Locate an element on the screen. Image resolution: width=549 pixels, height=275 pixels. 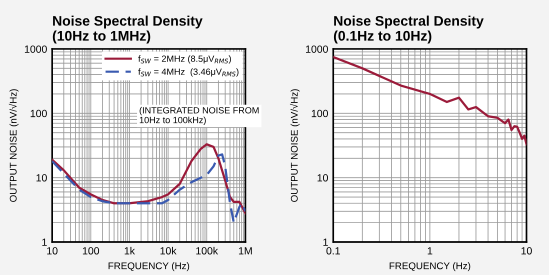
legend-label: f$_{SW}$ = 4MHz (3.46μV$_{RMS}$) is located at coordinates (188, 72).